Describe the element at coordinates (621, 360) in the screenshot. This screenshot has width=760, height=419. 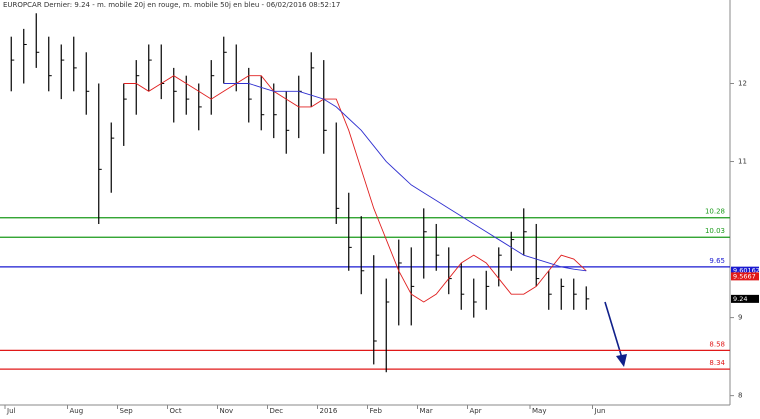
I see `arrow-head` at that location.